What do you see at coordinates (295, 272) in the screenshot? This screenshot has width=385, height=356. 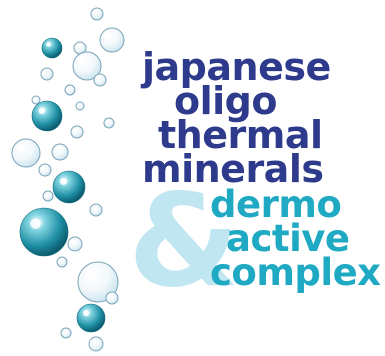 I see `subtitle-line-complex: complex` at bounding box center [295, 272].